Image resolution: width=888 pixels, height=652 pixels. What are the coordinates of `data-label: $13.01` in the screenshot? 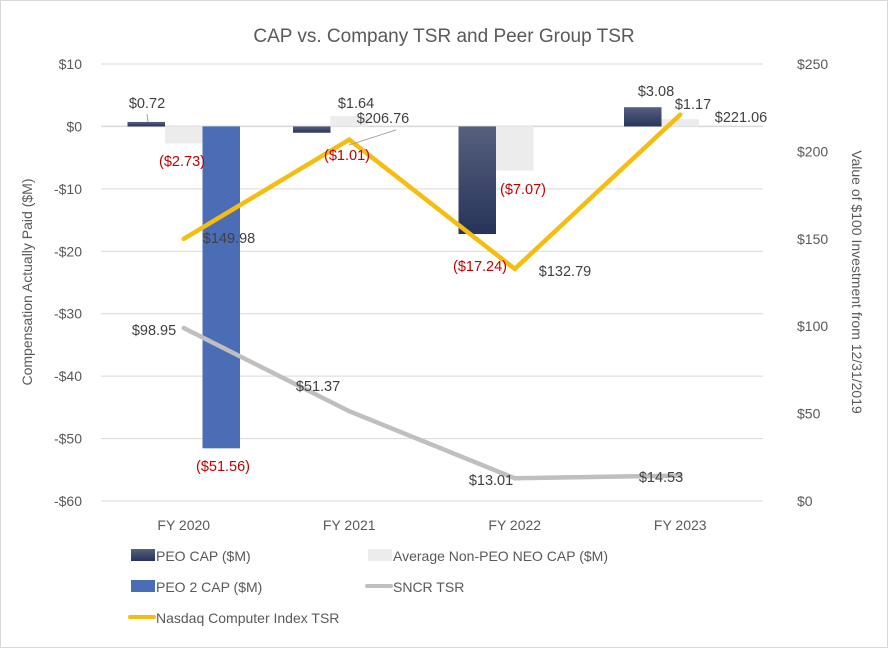 It's located at (491, 481).